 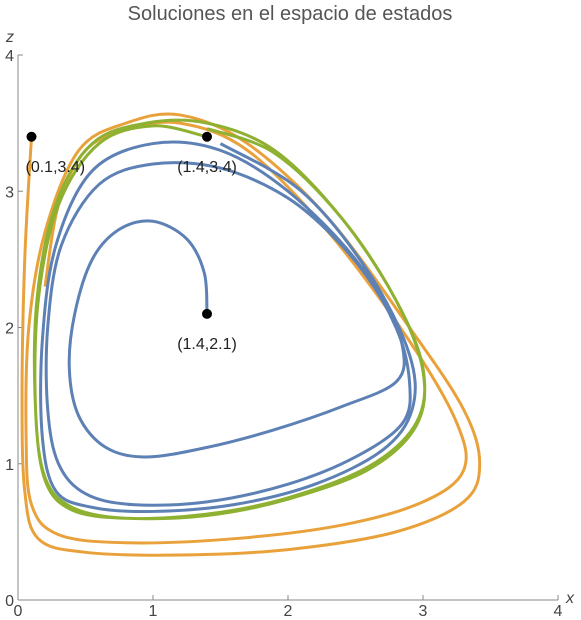 I want to click on x-tick-label: 1, so click(x=153, y=611).